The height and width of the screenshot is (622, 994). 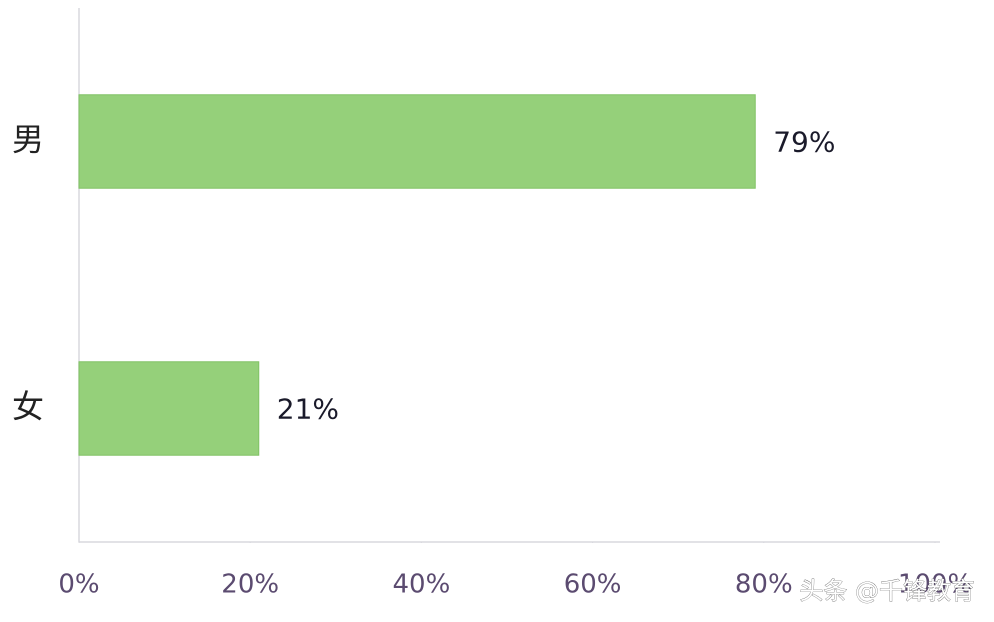 I want to click on x-tick-label: 100%, so click(x=935, y=585).